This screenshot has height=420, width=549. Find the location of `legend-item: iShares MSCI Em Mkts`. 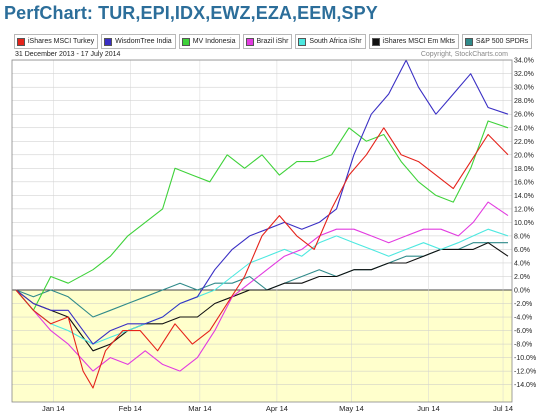

legend-item: iShares MSCI Em Mkts is located at coordinates (413, 41).